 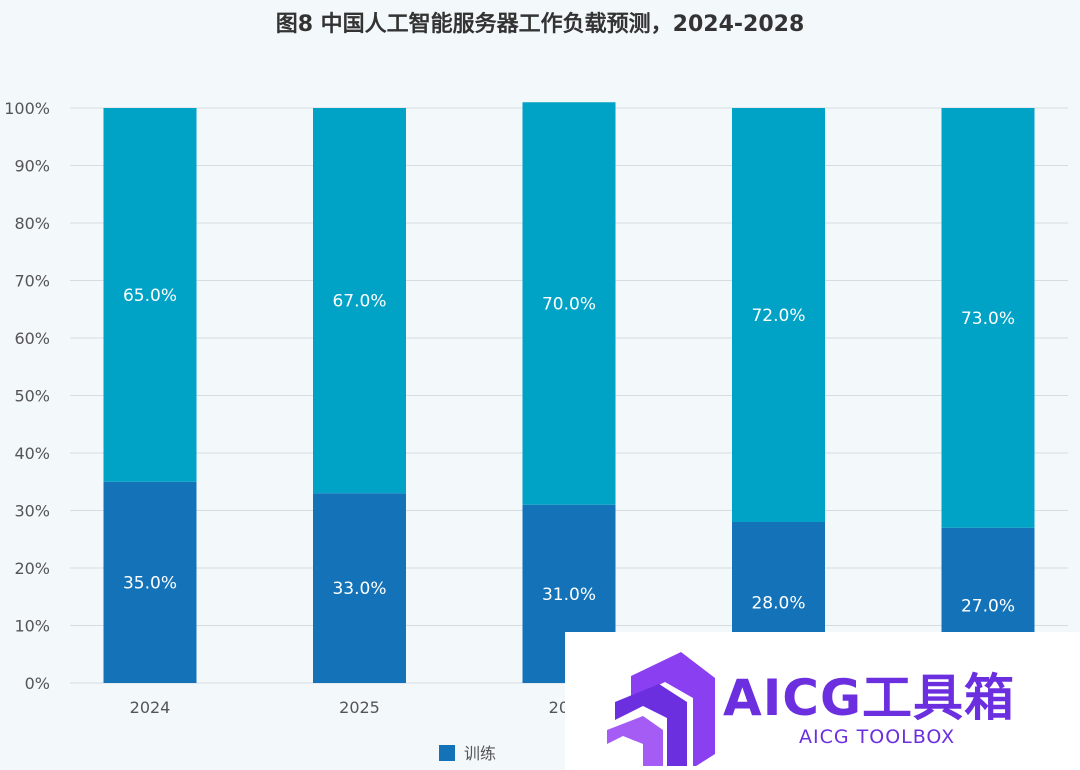 What do you see at coordinates (32, 453) in the screenshot?
I see `y-tick-label: 40%` at bounding box center [32, 453].